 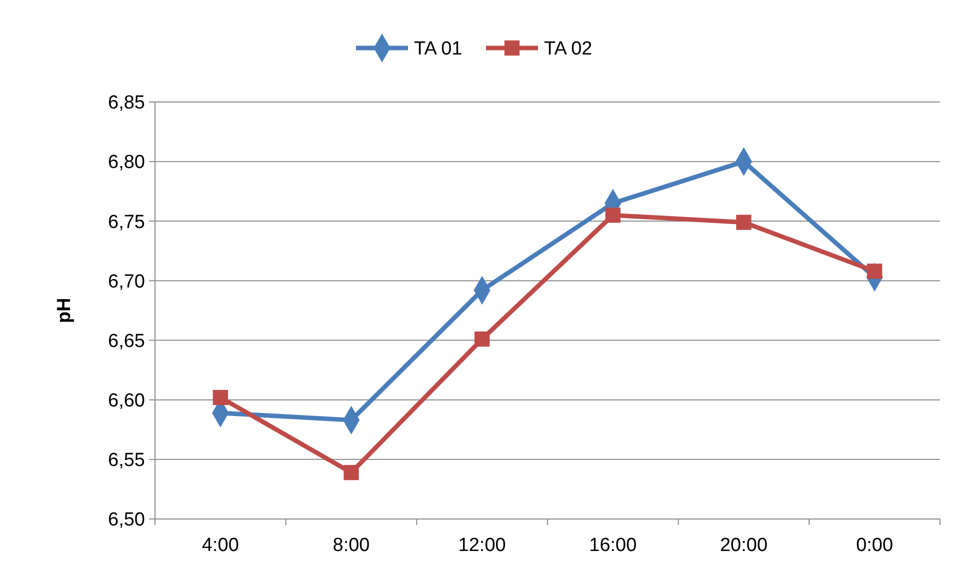 I want to click on y-tick-label: 6,60, so click(x=126, y=401).